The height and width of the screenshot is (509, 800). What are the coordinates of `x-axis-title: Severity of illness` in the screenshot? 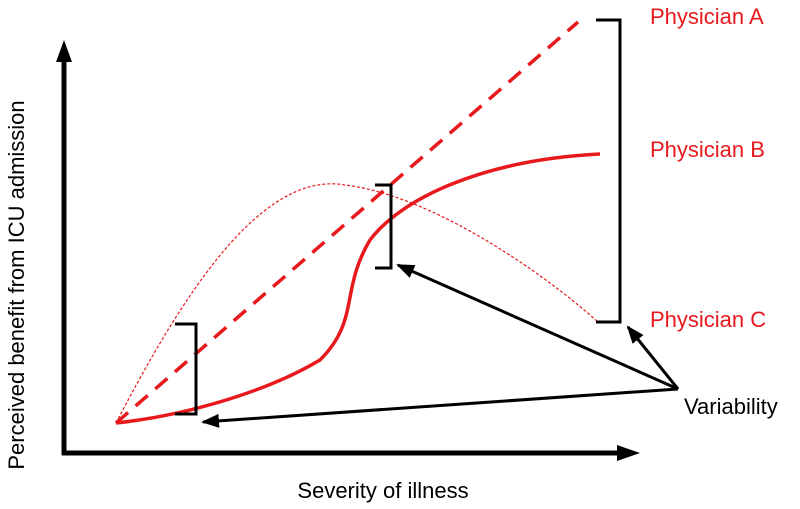 It's located at (382, 490).